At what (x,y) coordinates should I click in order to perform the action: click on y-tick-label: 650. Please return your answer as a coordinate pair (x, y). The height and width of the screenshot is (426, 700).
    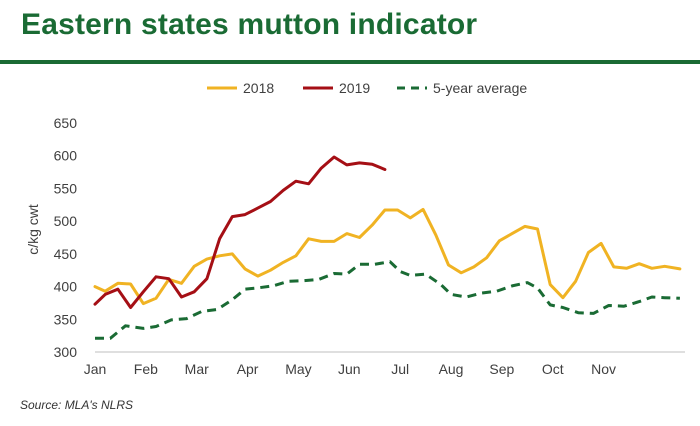
    Looking at the image, I should click on (66, 123).